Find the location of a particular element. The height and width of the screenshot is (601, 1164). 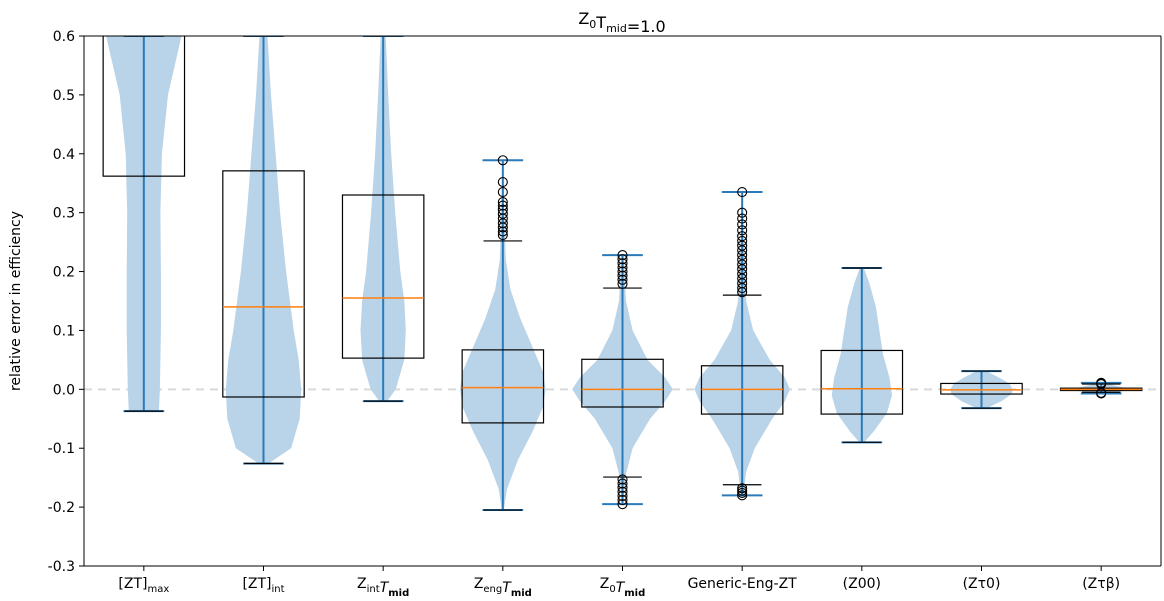

y-tick-label: 0.1 is located at coordinates (64, 331).